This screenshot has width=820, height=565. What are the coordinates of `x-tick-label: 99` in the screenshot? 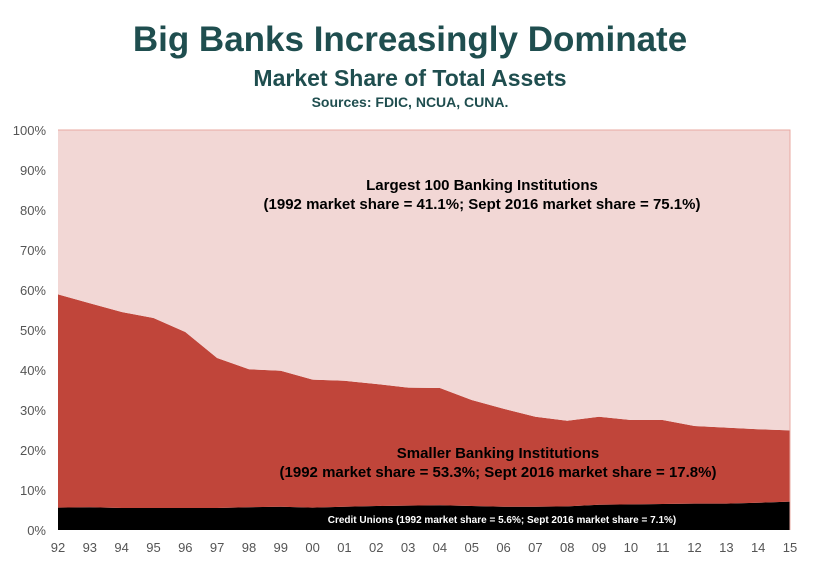 It's located at (281, 547).